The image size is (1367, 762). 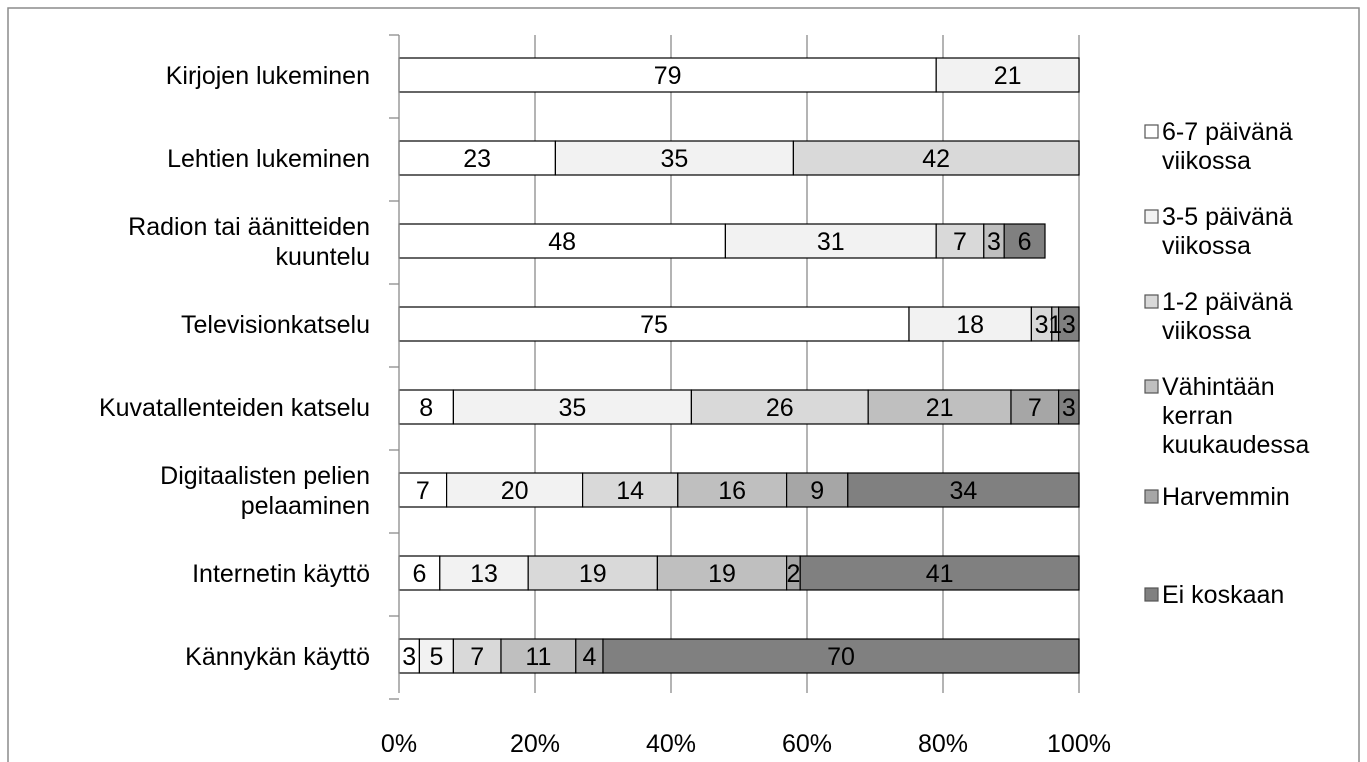 I want to click on x-tick-labels: 0% 20% 40% 60% 80% 100%, so click(x=746, y=744).